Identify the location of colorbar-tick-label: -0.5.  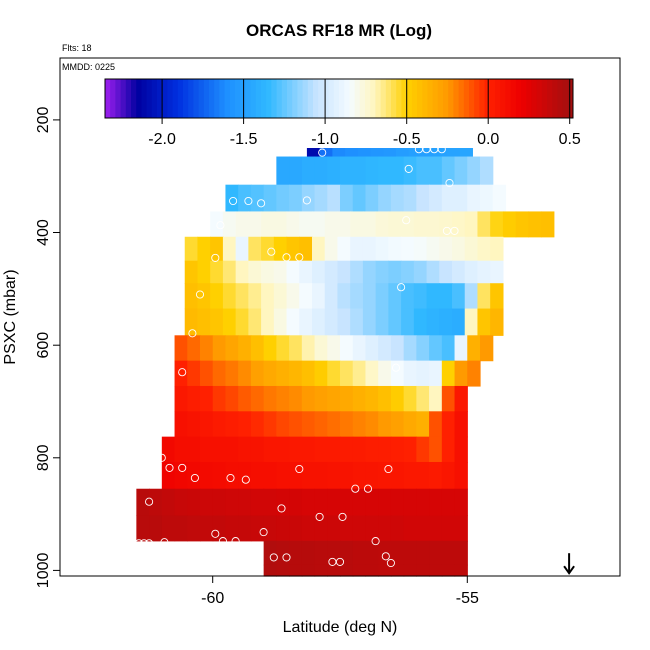
(407, 139).